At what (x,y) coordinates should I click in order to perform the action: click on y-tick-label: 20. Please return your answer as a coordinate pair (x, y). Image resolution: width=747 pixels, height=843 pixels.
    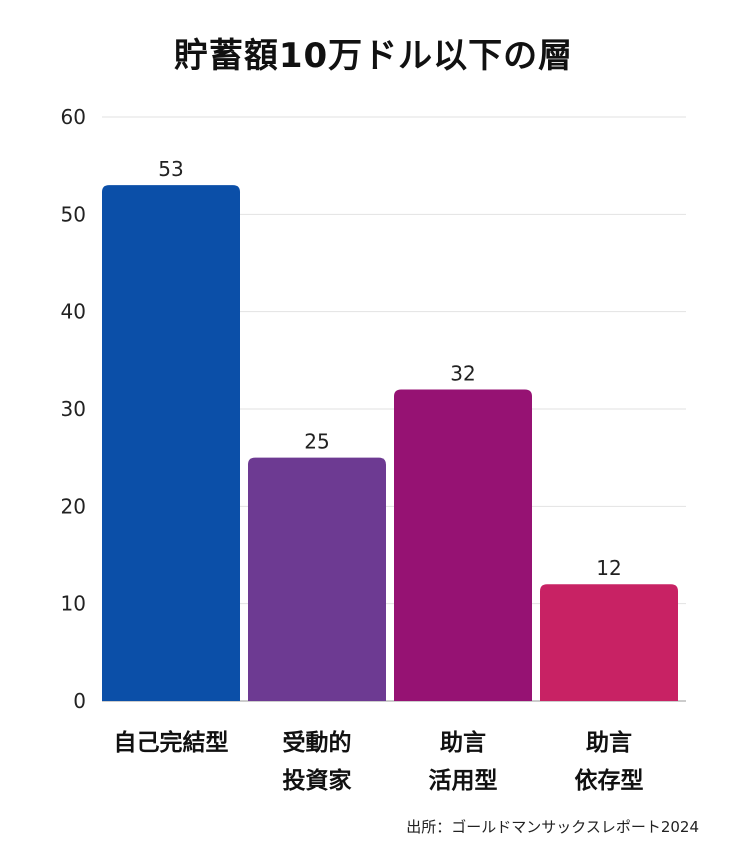
    Looking at the image, I should click on (73, 506).